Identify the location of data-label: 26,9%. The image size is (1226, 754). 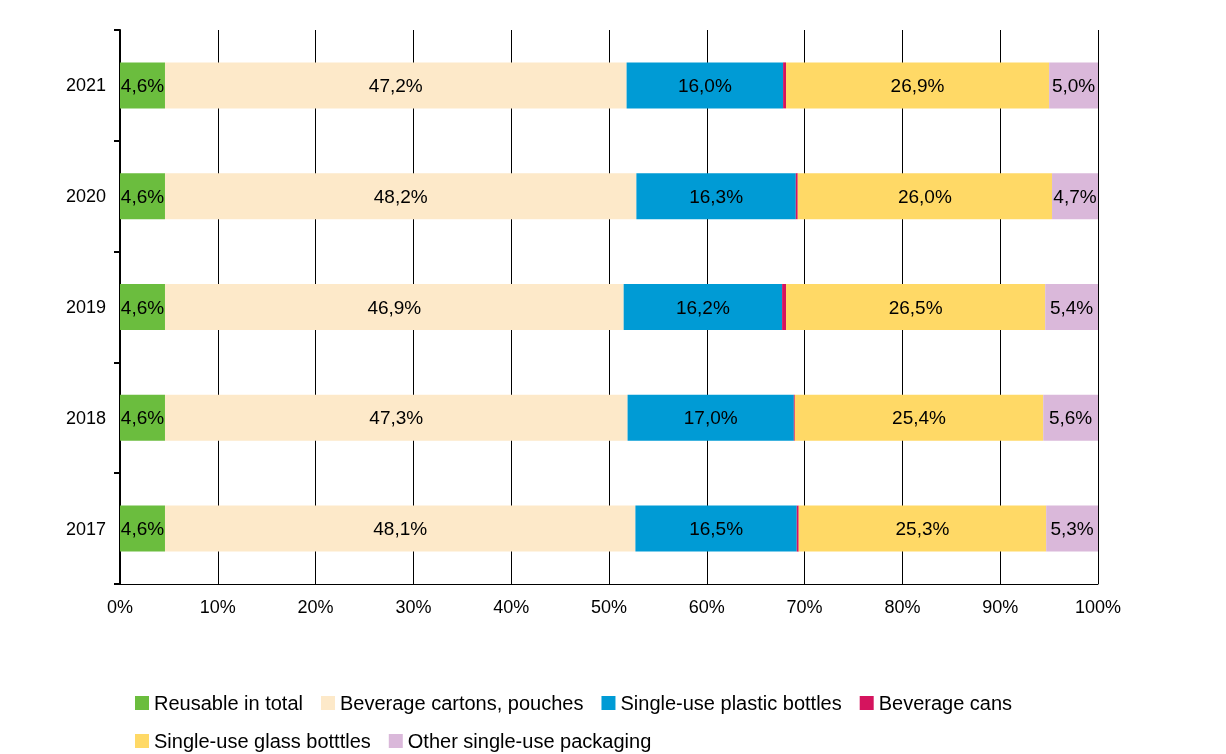
(917, 85).